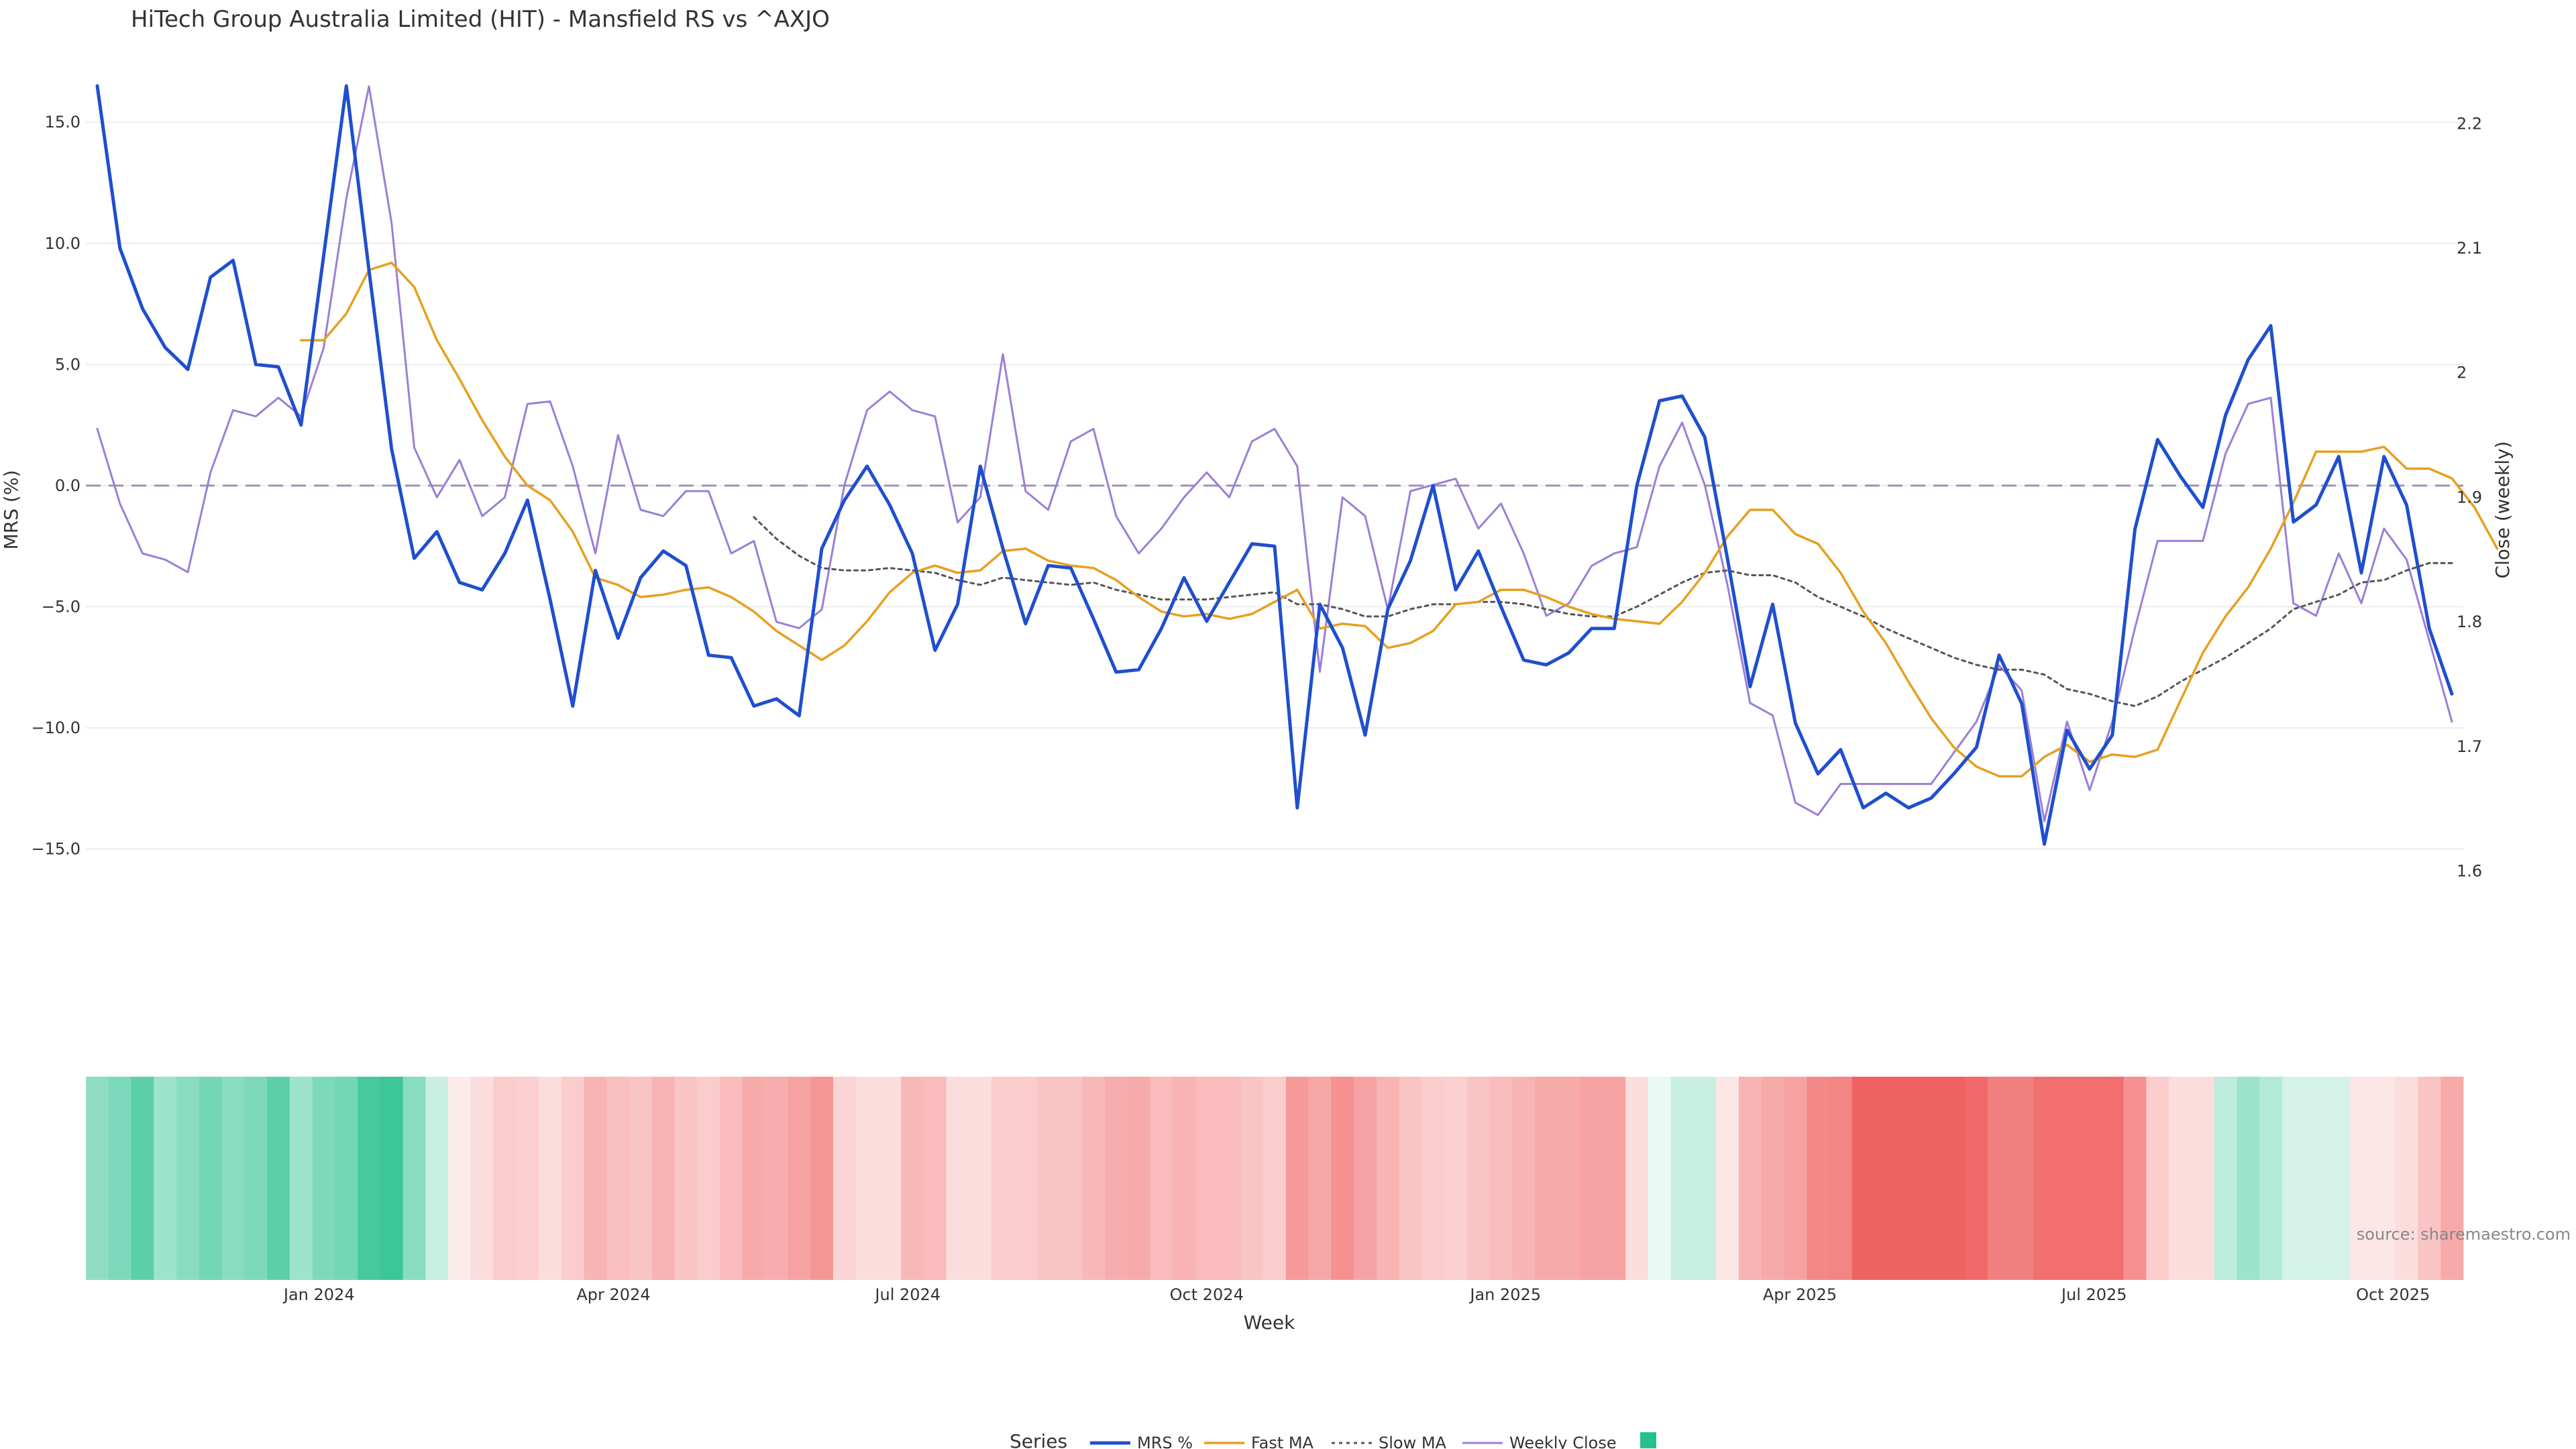  Describe the element at coordinates (1038, 1439) in the screenshot. I see `legend-title: Series` at that location.